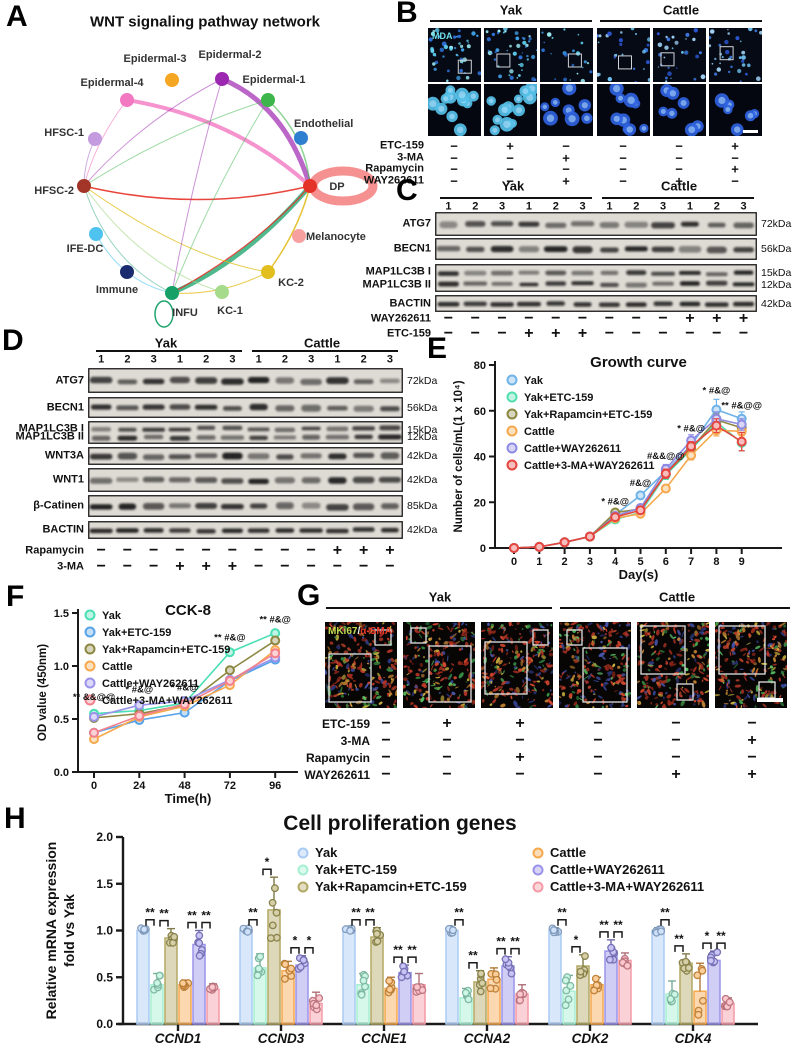 The height and width of the screenshot is (1064, 800). What do you see at coordinates (679, 186) in the screenshot?
I see `group-header-cattle: Cattle` at bounding box center [679, 186].